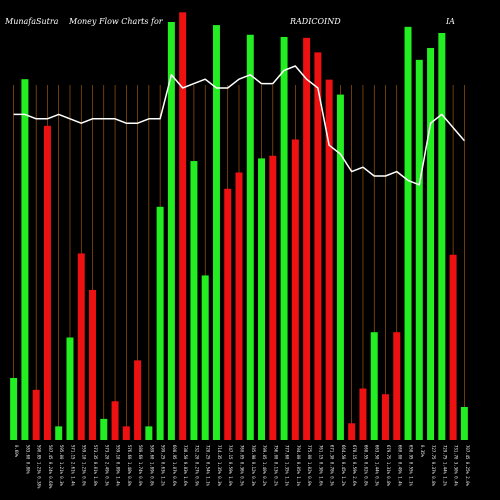  Describe the element at coordinates (27, 459) in the screenshot. I see `x-tick-label: 583.60 0.80%` at that location.